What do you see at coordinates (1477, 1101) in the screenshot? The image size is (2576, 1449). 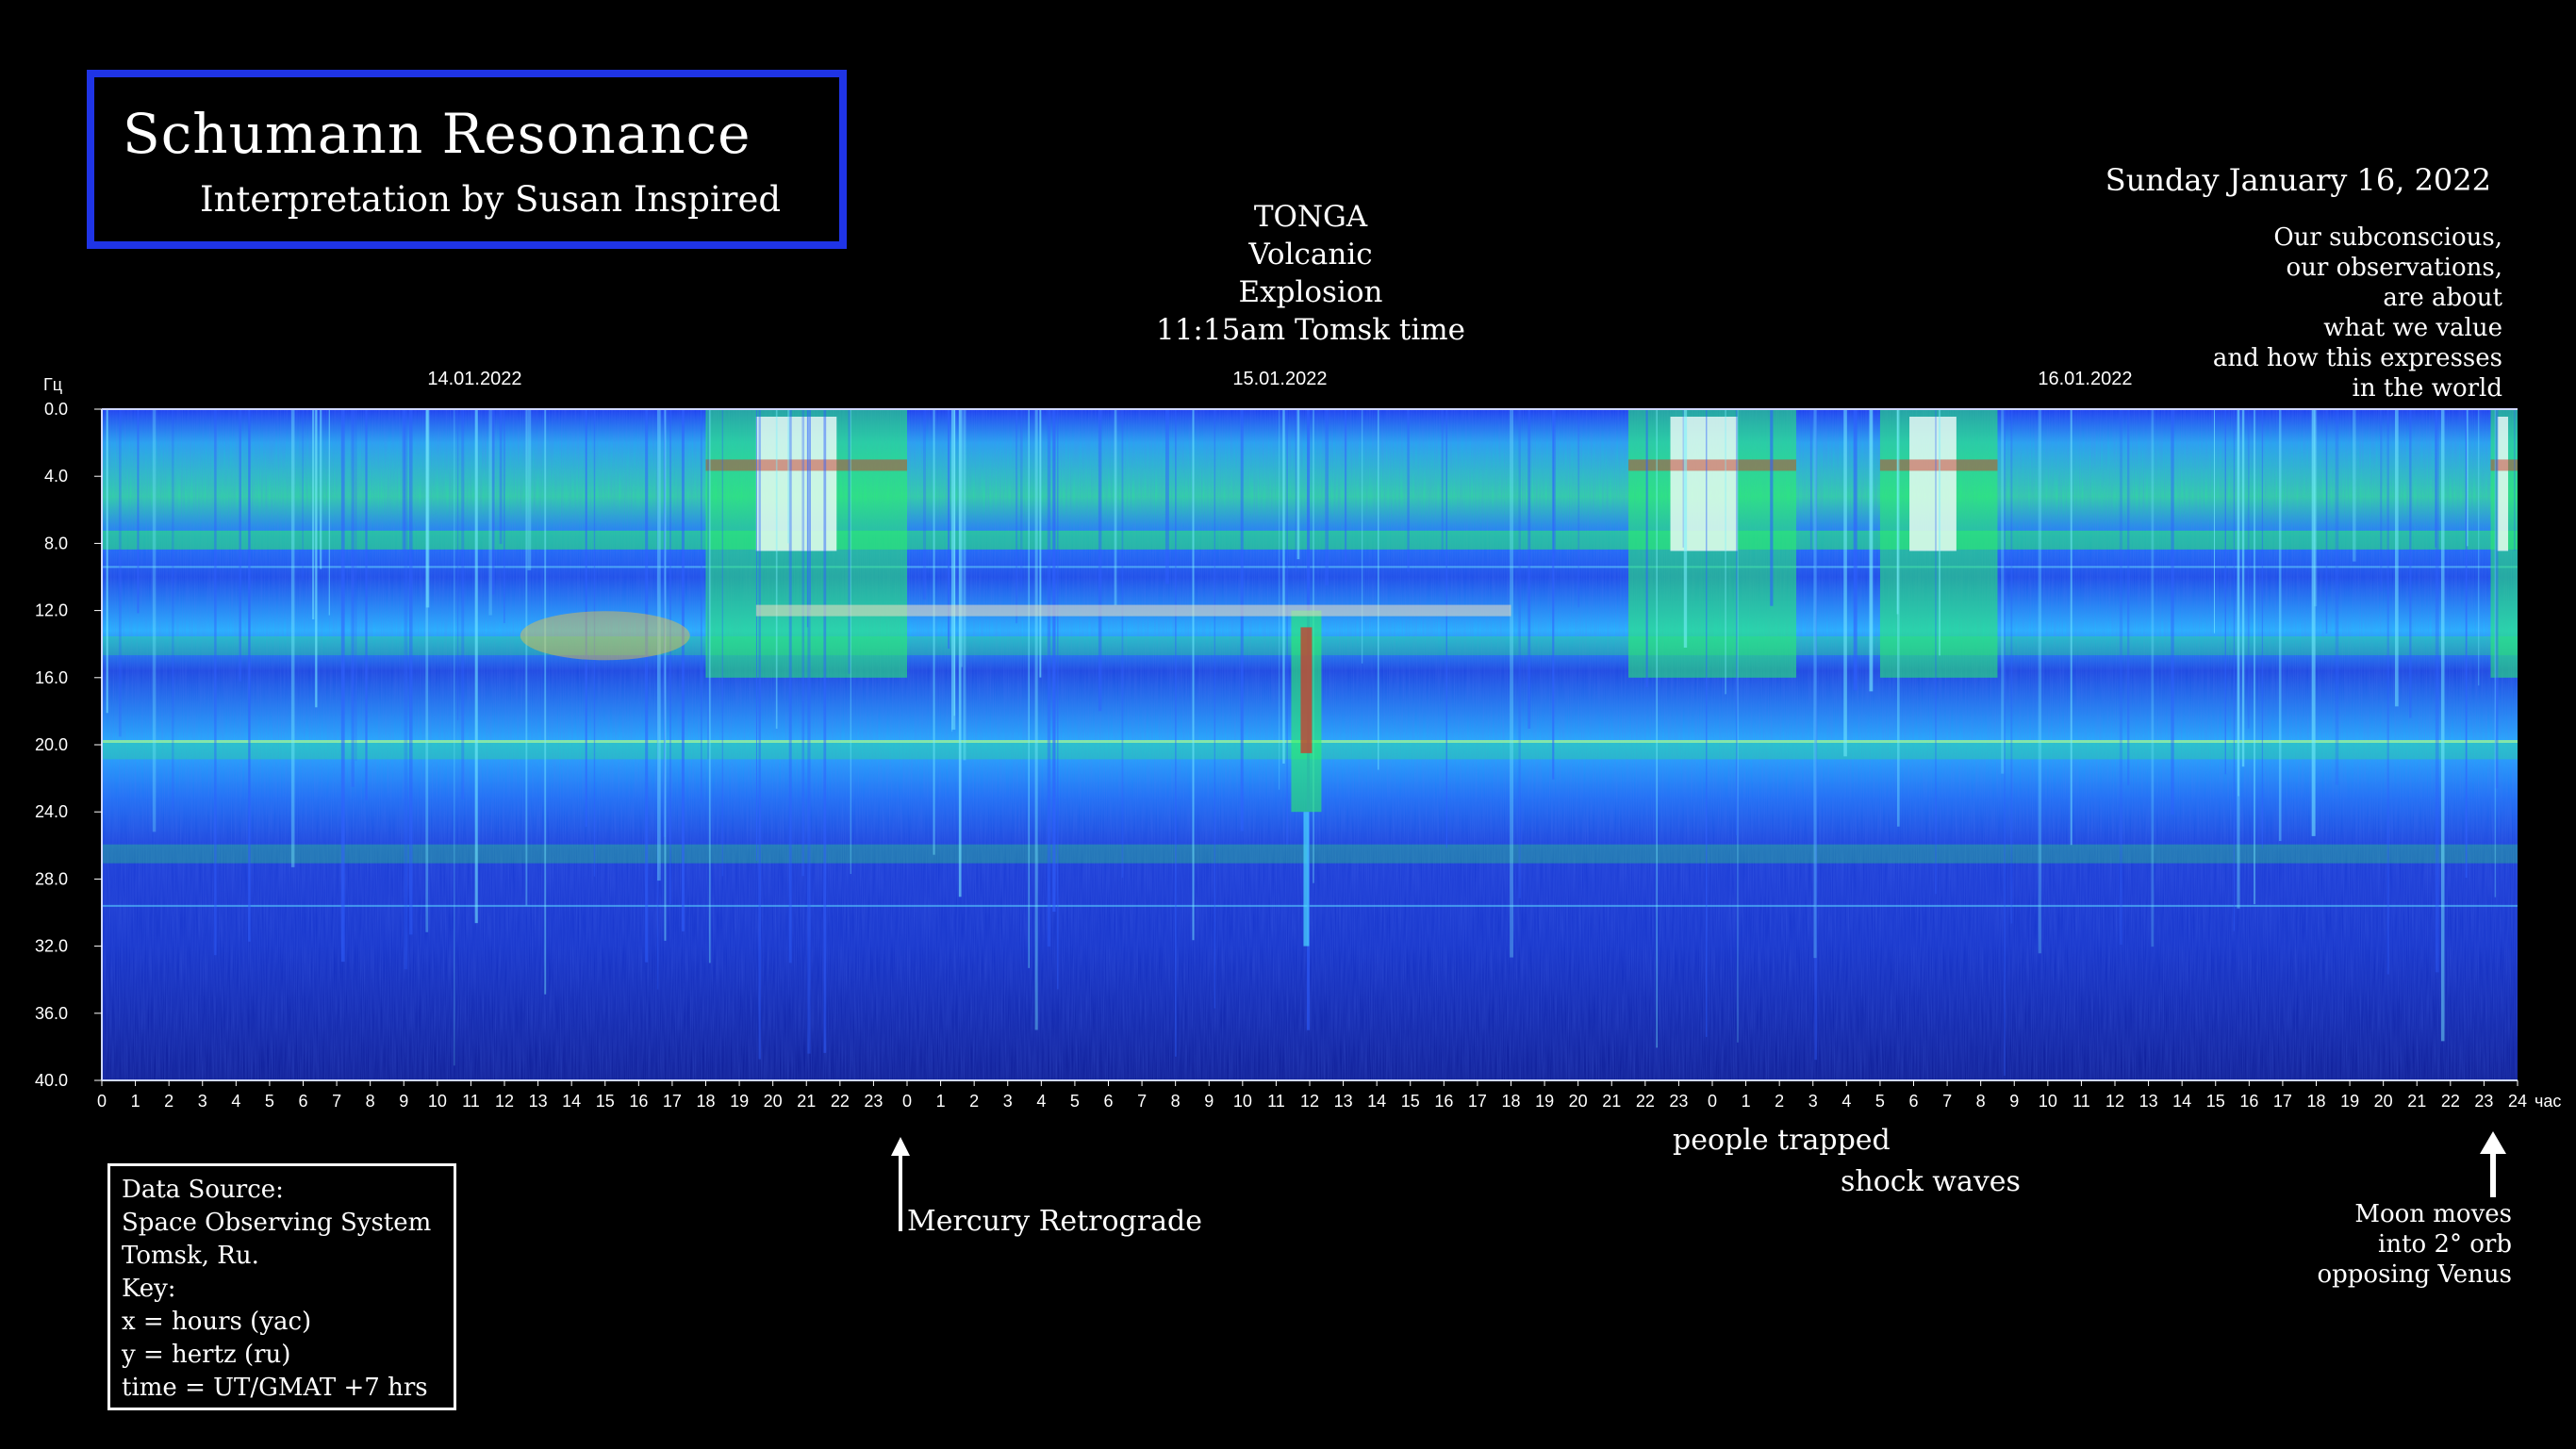 I see `x-tick-label: 17` at bounding box center [1477, 1101].